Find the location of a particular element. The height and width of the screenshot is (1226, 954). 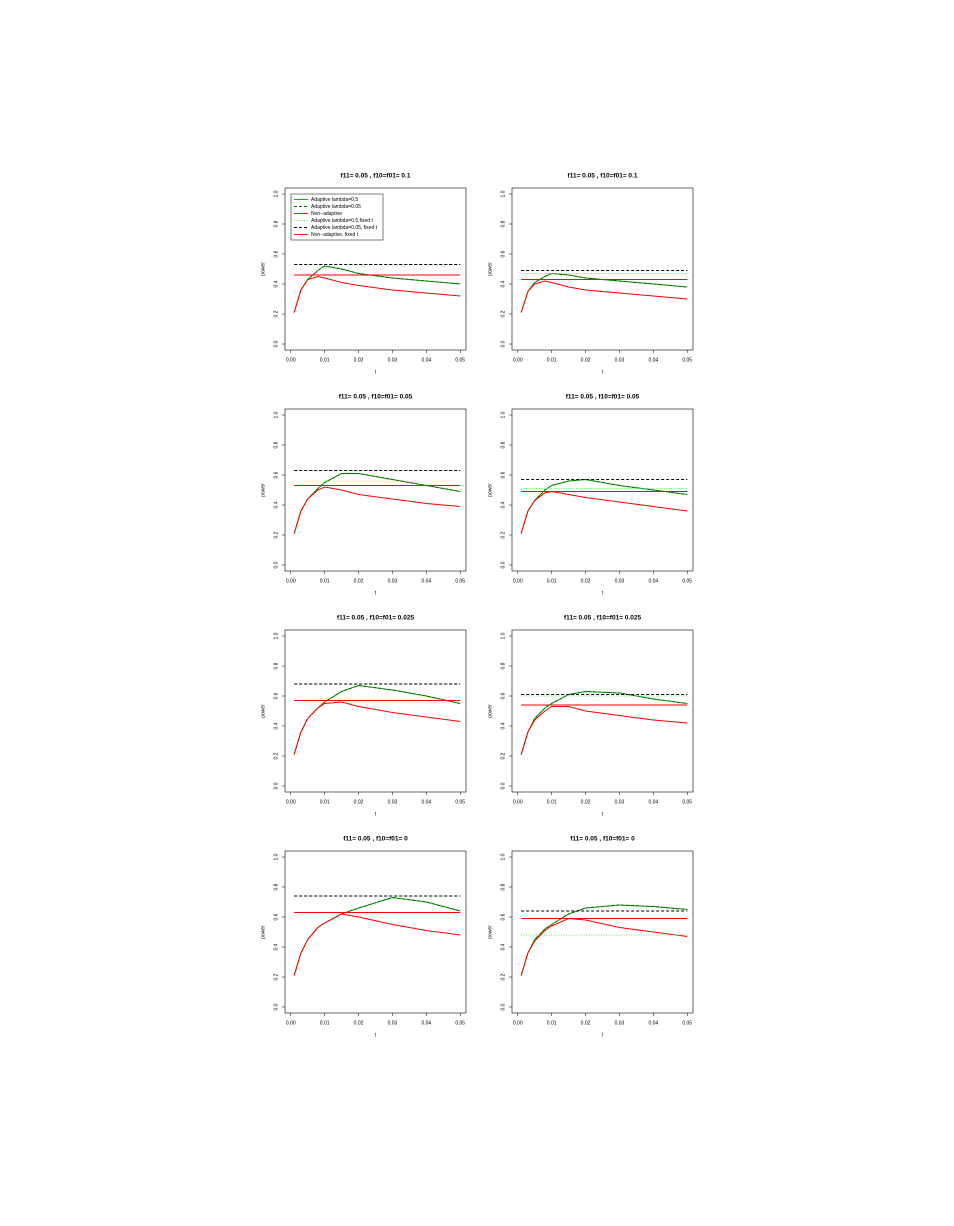

legend-label: Non−adaptive, fixed t is located at coordinates (335, 235).